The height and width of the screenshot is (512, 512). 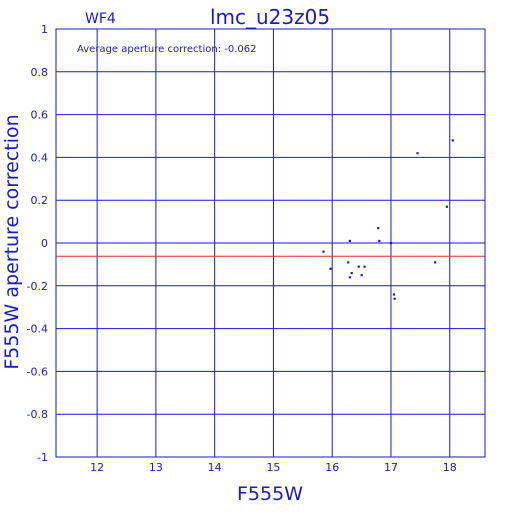 What do you see at coordinates (391, 467) in the screenshot?
I see `x-tick-label: 17` at bounding box center [391, 467].